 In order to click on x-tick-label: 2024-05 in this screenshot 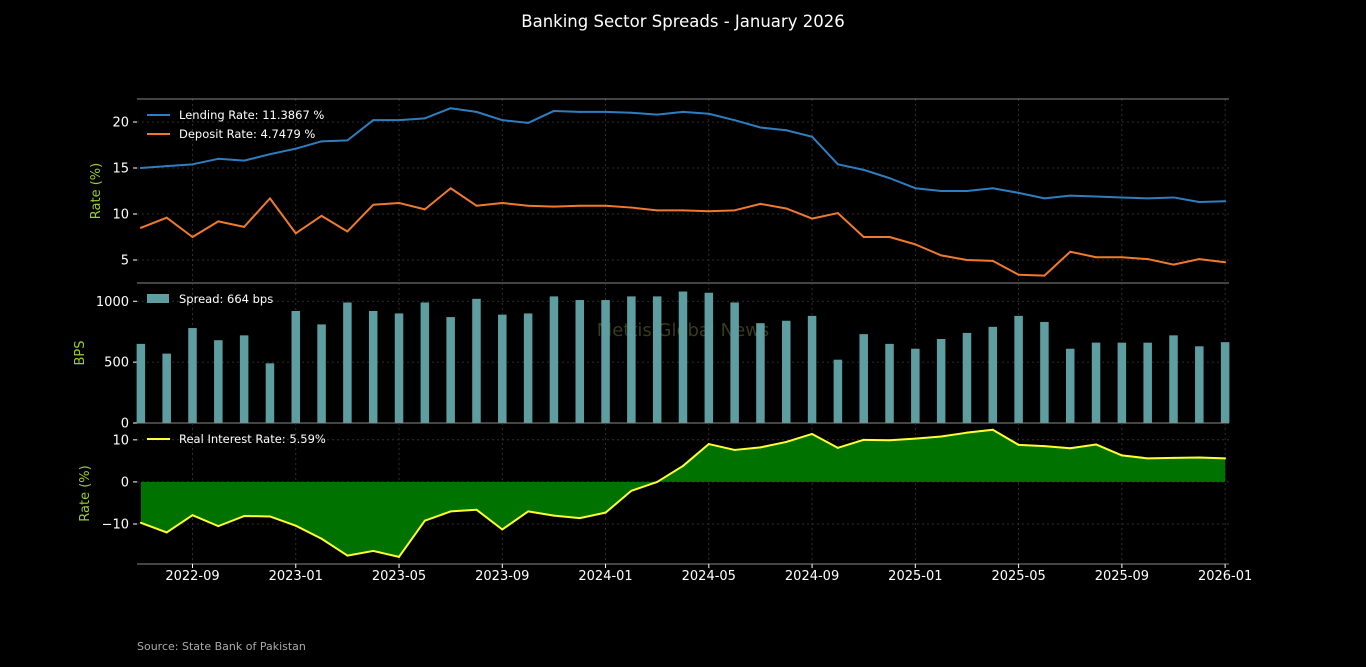, I will do `click(709, 576)`.